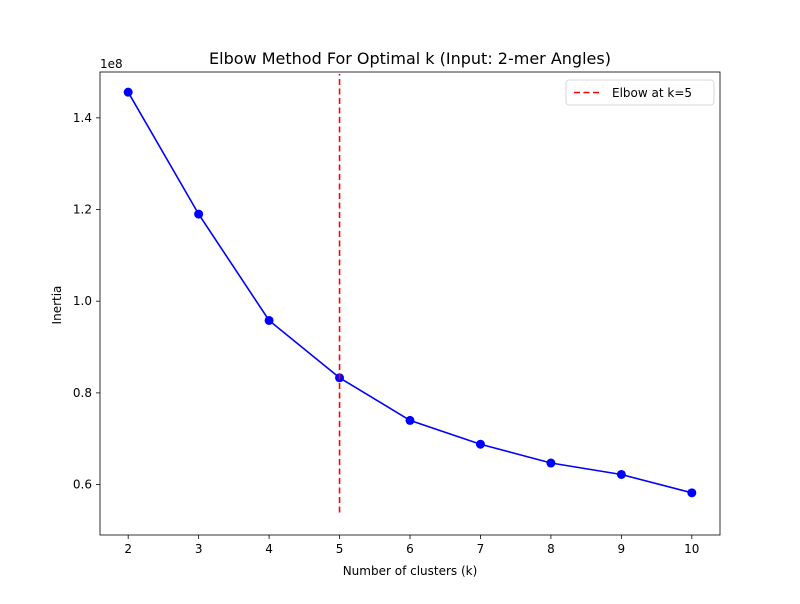 The image size is (800, 604). What do you see at coordinates (128, 549) in the screenshot?
I see `x-tick-label: 2` at bounding box center [128, 549].